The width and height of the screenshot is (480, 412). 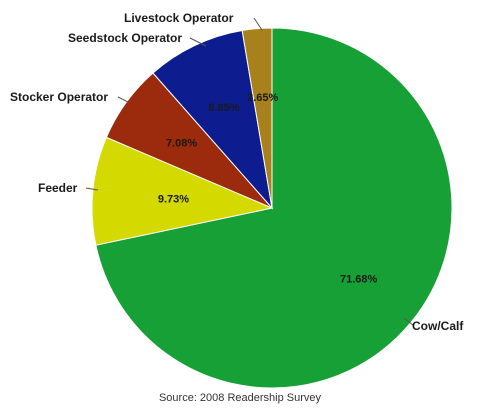 What do you see at coordinates (262, 98) in the screenshot?
I see `percent-label-livestock-operator: 2.65%` at bounding box center [262, 98].